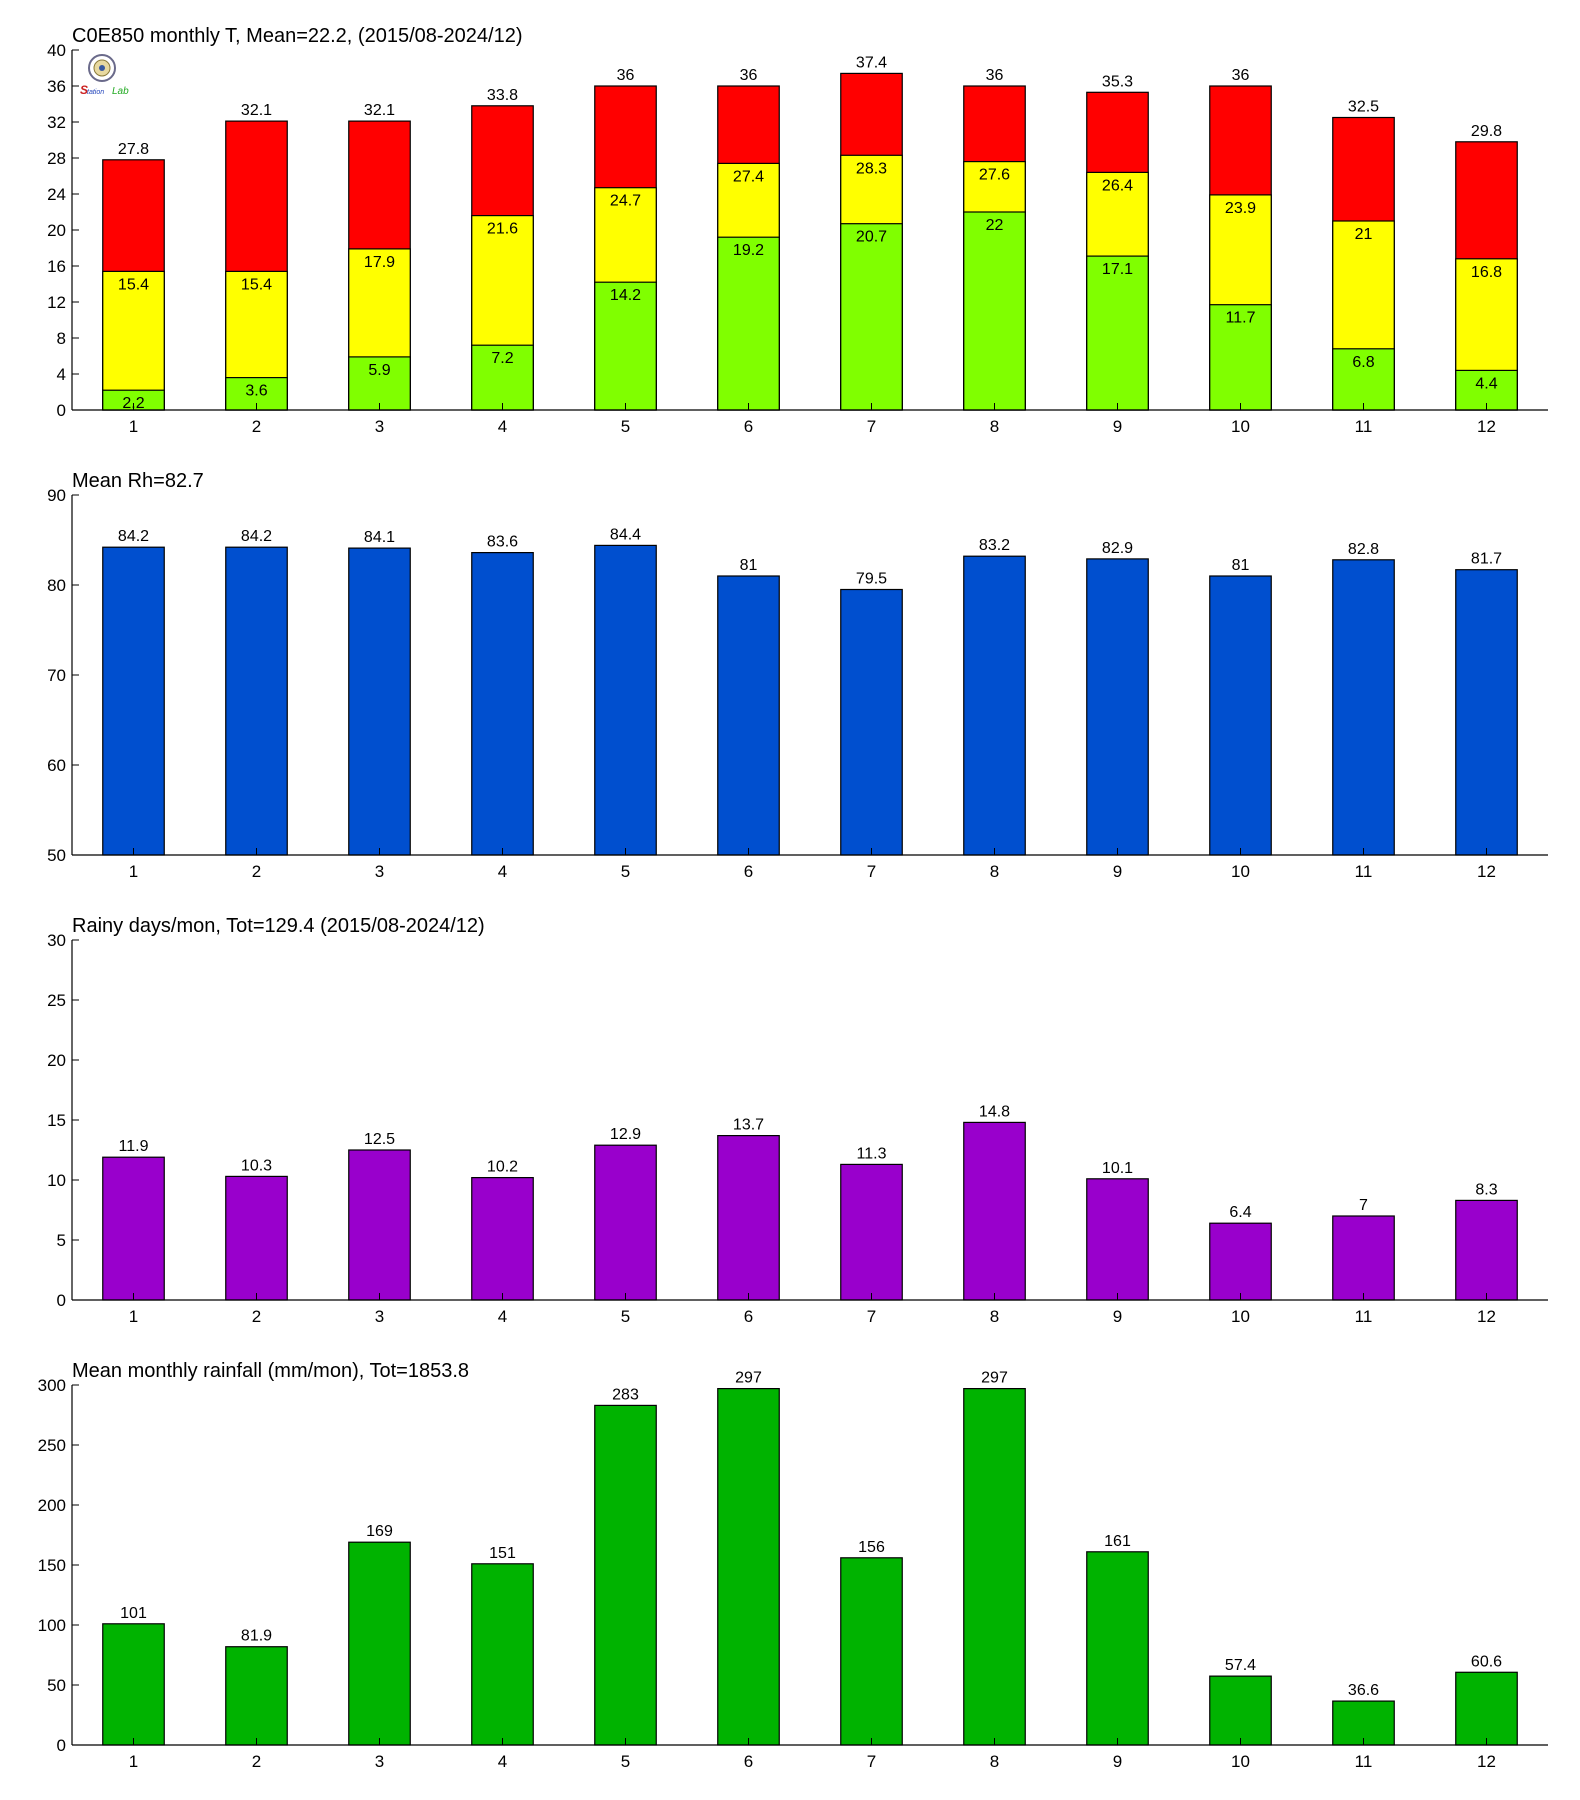 The width and height of the screenshot is (1580, 1800). What do you see at coordinates (502, 871) in the screenshot?
I see `x-tick-label-2-4: 4` at bounding box center [502, 871].